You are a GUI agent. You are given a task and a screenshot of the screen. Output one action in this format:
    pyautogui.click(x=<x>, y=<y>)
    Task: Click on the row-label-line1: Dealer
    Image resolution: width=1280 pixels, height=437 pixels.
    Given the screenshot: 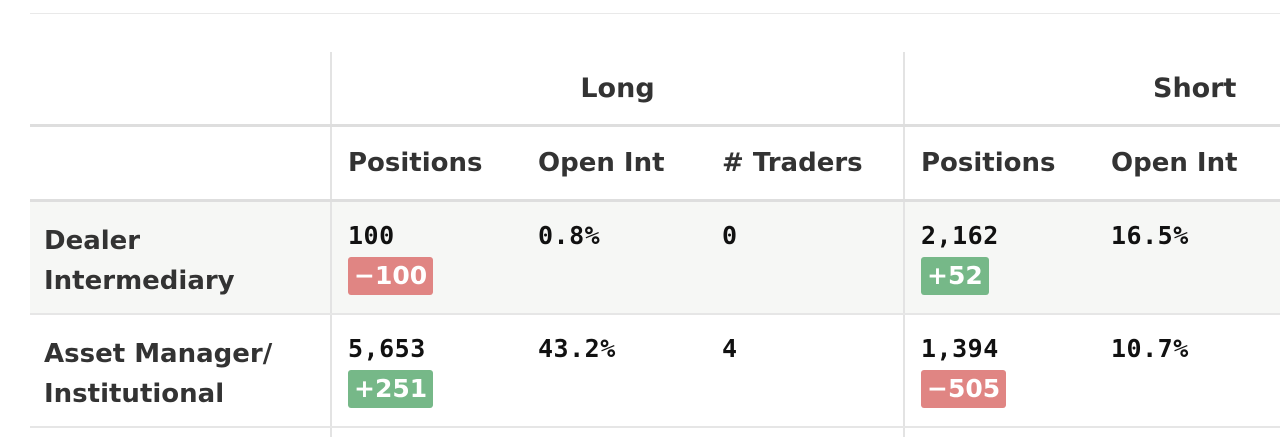 What is the action you would take?
    pyautogui.click(x=92, y=241)
    